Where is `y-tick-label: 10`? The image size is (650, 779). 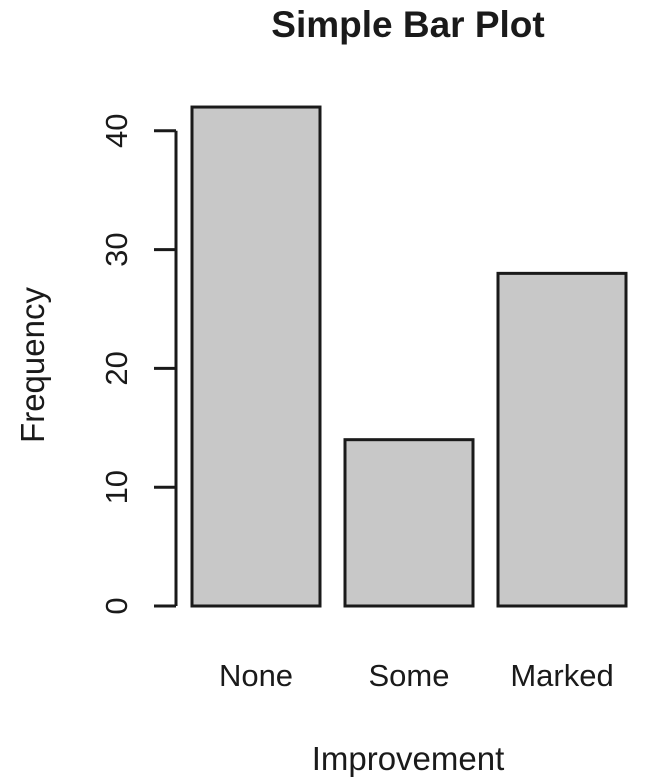 y-tick-label: 10 is located at coordinates (116, 487).